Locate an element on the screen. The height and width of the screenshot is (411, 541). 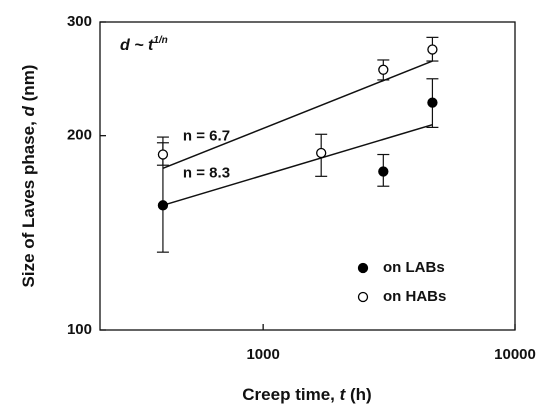
y-axis-label: Size of Laves phase, d (nm) is located at coordinates (28, 176).